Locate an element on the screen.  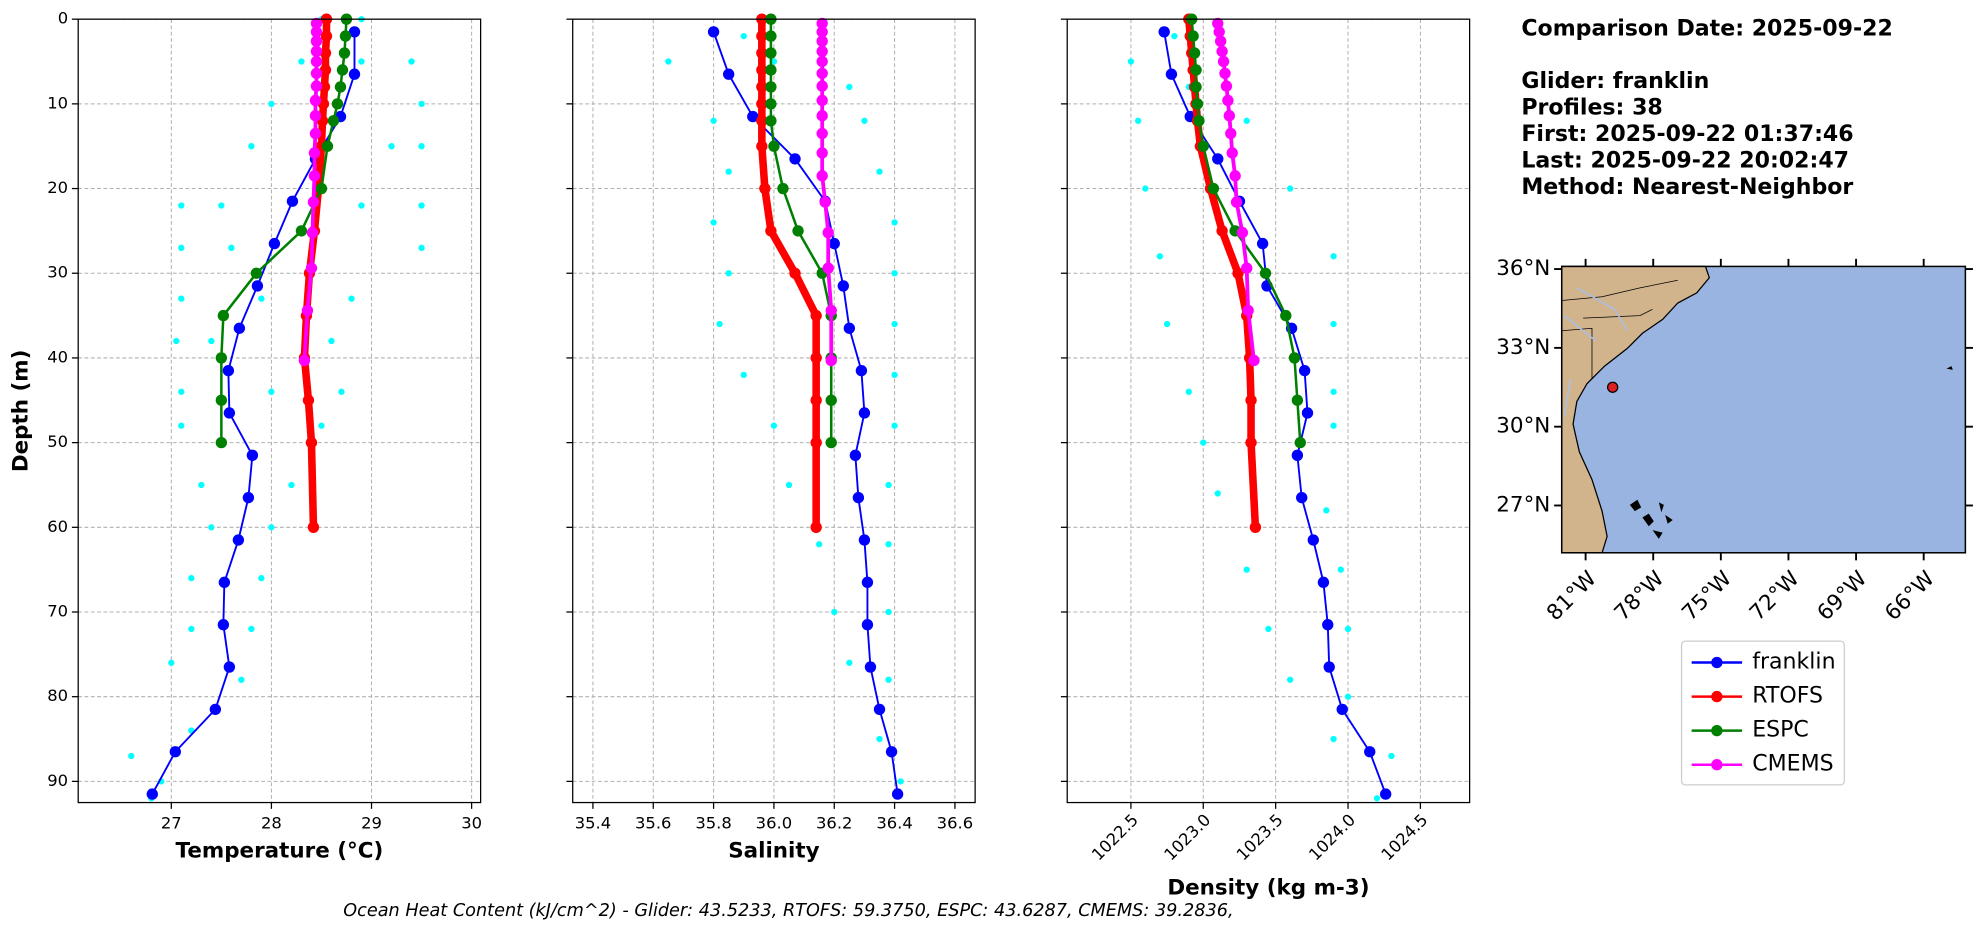
x-tick-label: 35.6 is located at coordinates (653, 822).